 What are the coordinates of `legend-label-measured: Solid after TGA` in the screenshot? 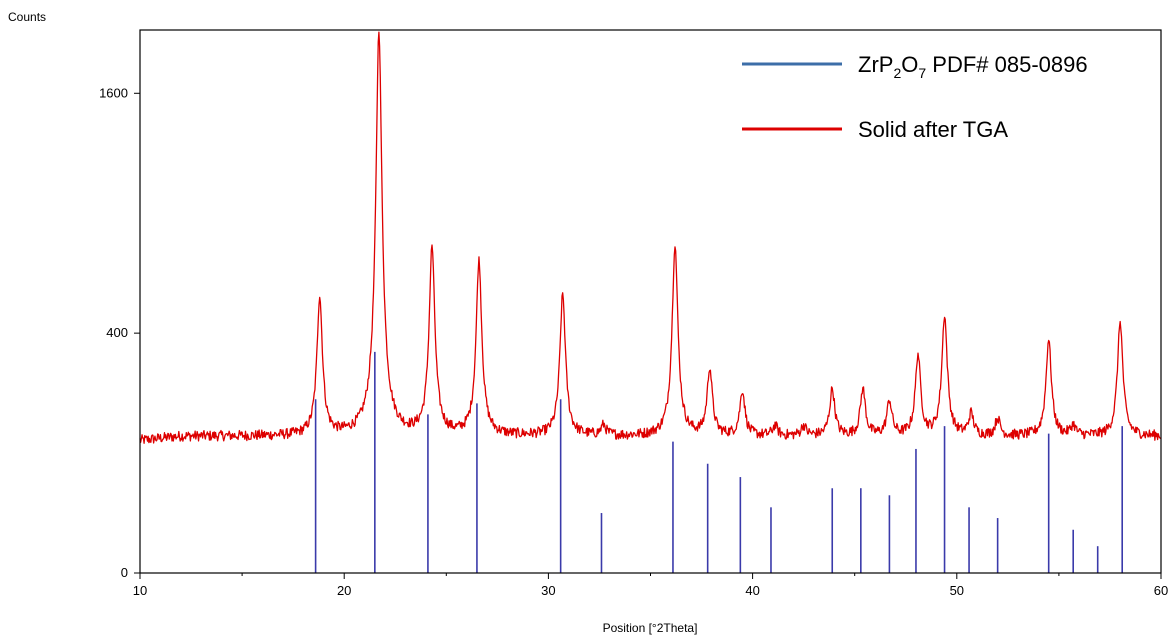 It's located at (933, 129).